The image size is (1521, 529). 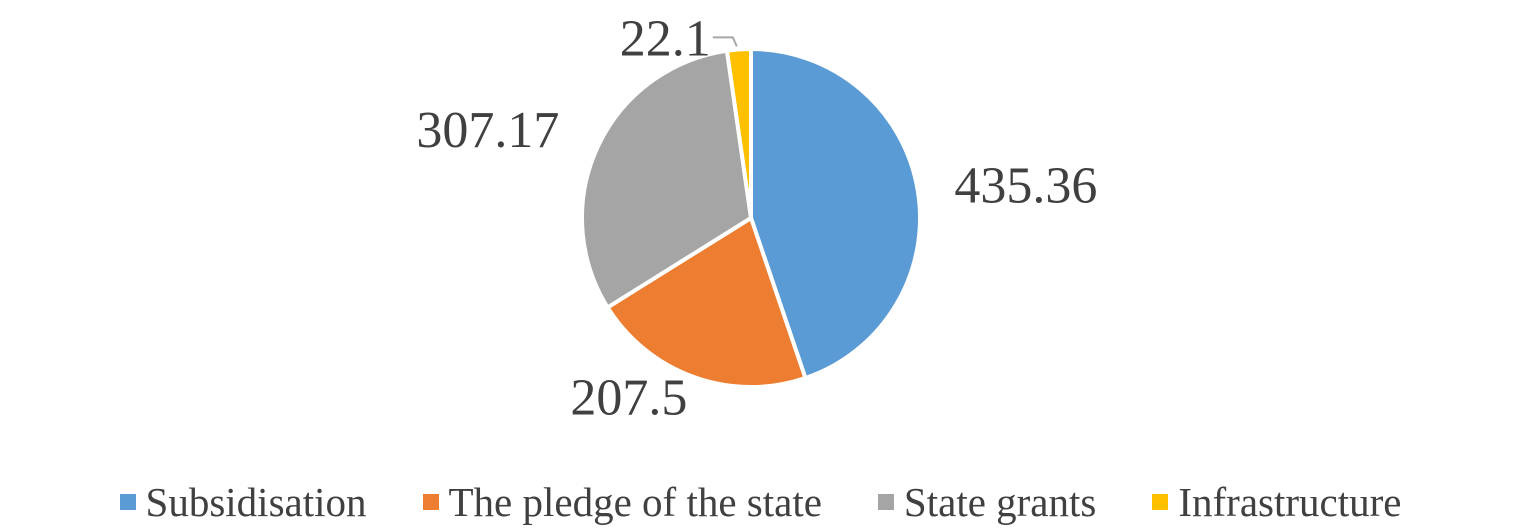 What do you see at coordinates (665, 38) in the screenshot?
I see `data-label-infrastructure: 22.1` at bounding box center [665, 38].